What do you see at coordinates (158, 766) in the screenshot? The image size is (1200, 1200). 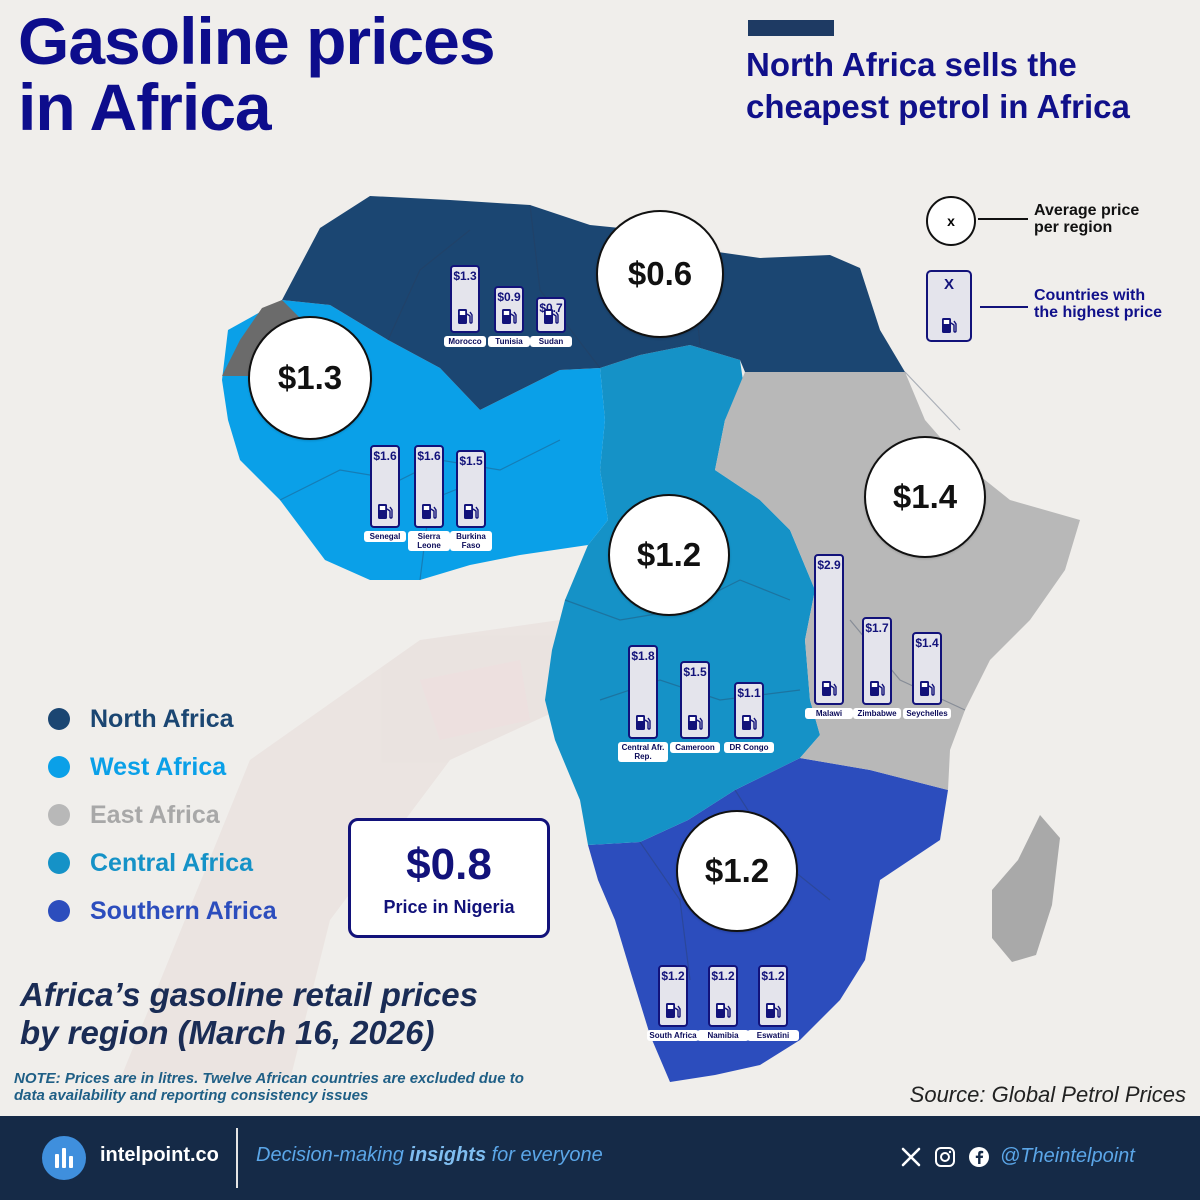 I see `legend-label: West Africa` at bounding box center [158, 766].